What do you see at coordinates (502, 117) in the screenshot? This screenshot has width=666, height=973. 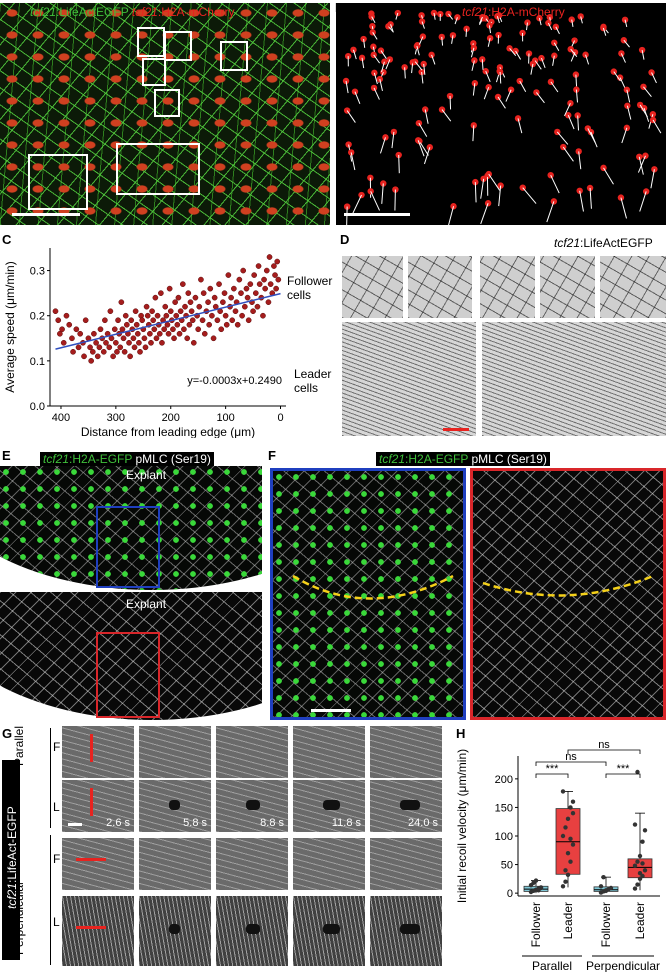 I see `nuclei-tracks` at bounding box center [502, 117].